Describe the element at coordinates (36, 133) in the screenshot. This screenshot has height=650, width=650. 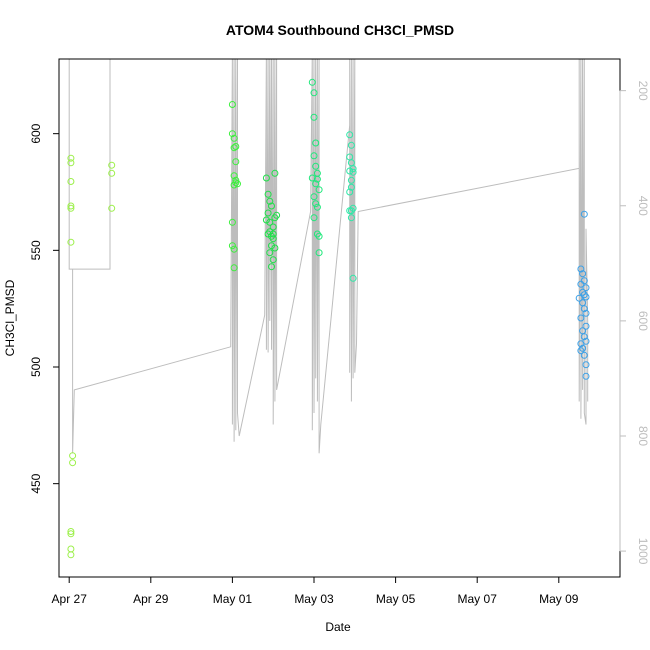
I see `y-tick-label: 600` at that location.